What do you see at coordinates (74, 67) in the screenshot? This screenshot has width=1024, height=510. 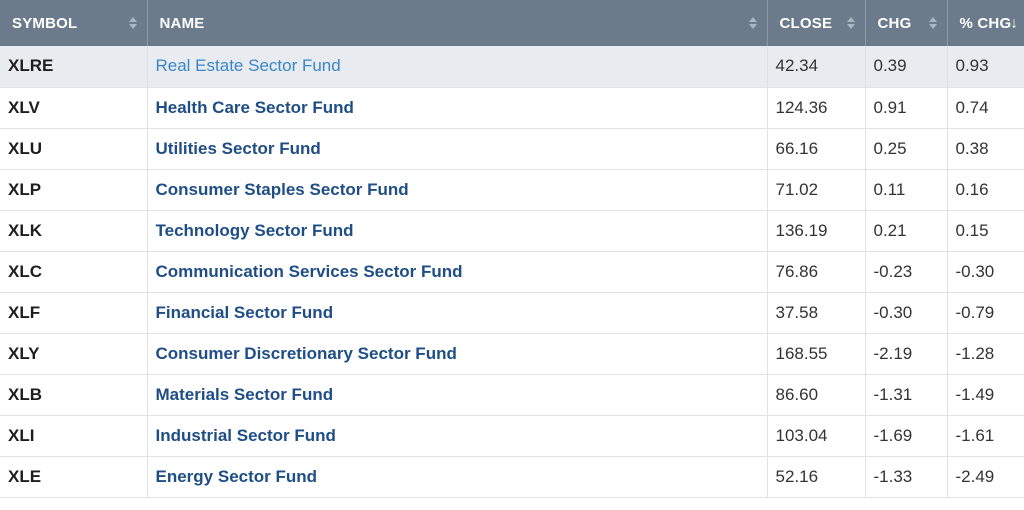 I see `symbol-cell: XLRE` at bounding box center [74, 67].